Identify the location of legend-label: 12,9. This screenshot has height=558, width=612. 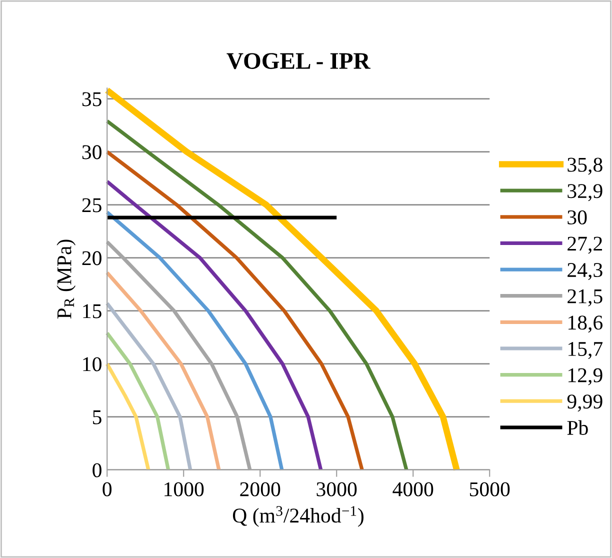
(585, 377).